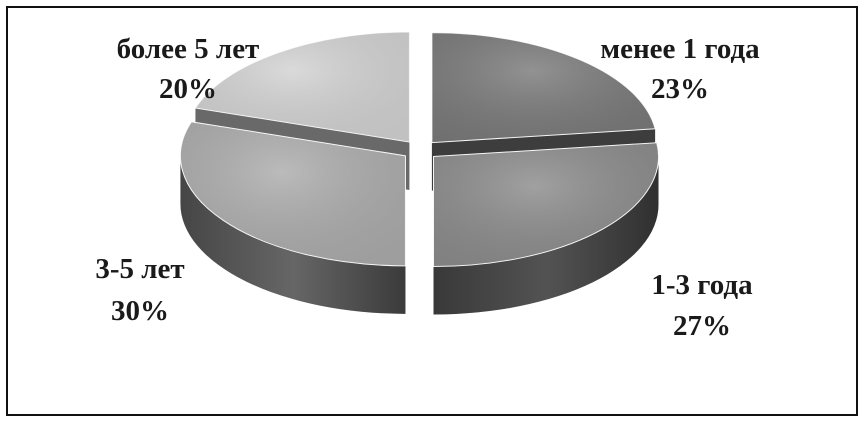 The width and height of the screenshot is (865, 422). What do you see at coordinates (680, 89) in the screenshot?
I see `slice-label-value-0: 23%` at bounding box center [680, 89].